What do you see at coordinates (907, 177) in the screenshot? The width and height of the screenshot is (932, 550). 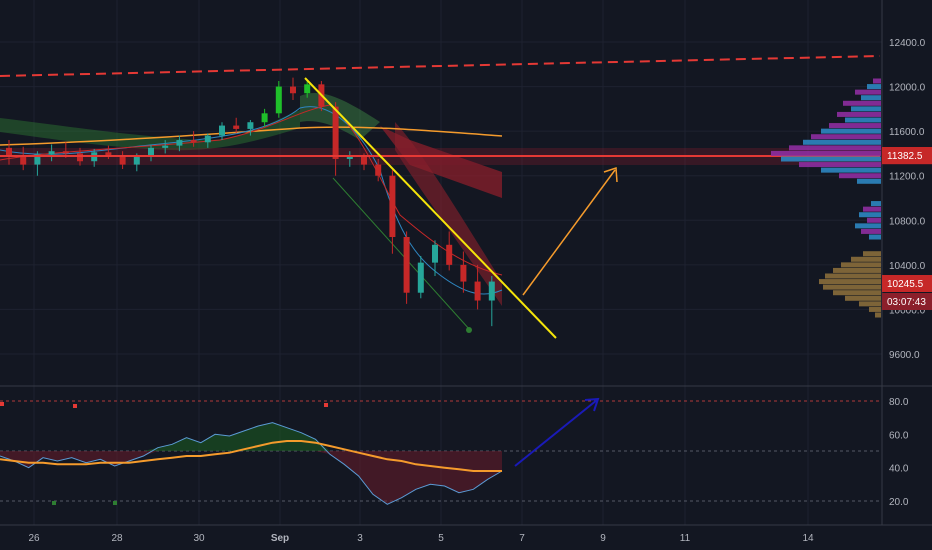 I see `price-tick-label: 11200.0` at bounding box center [907, 177].